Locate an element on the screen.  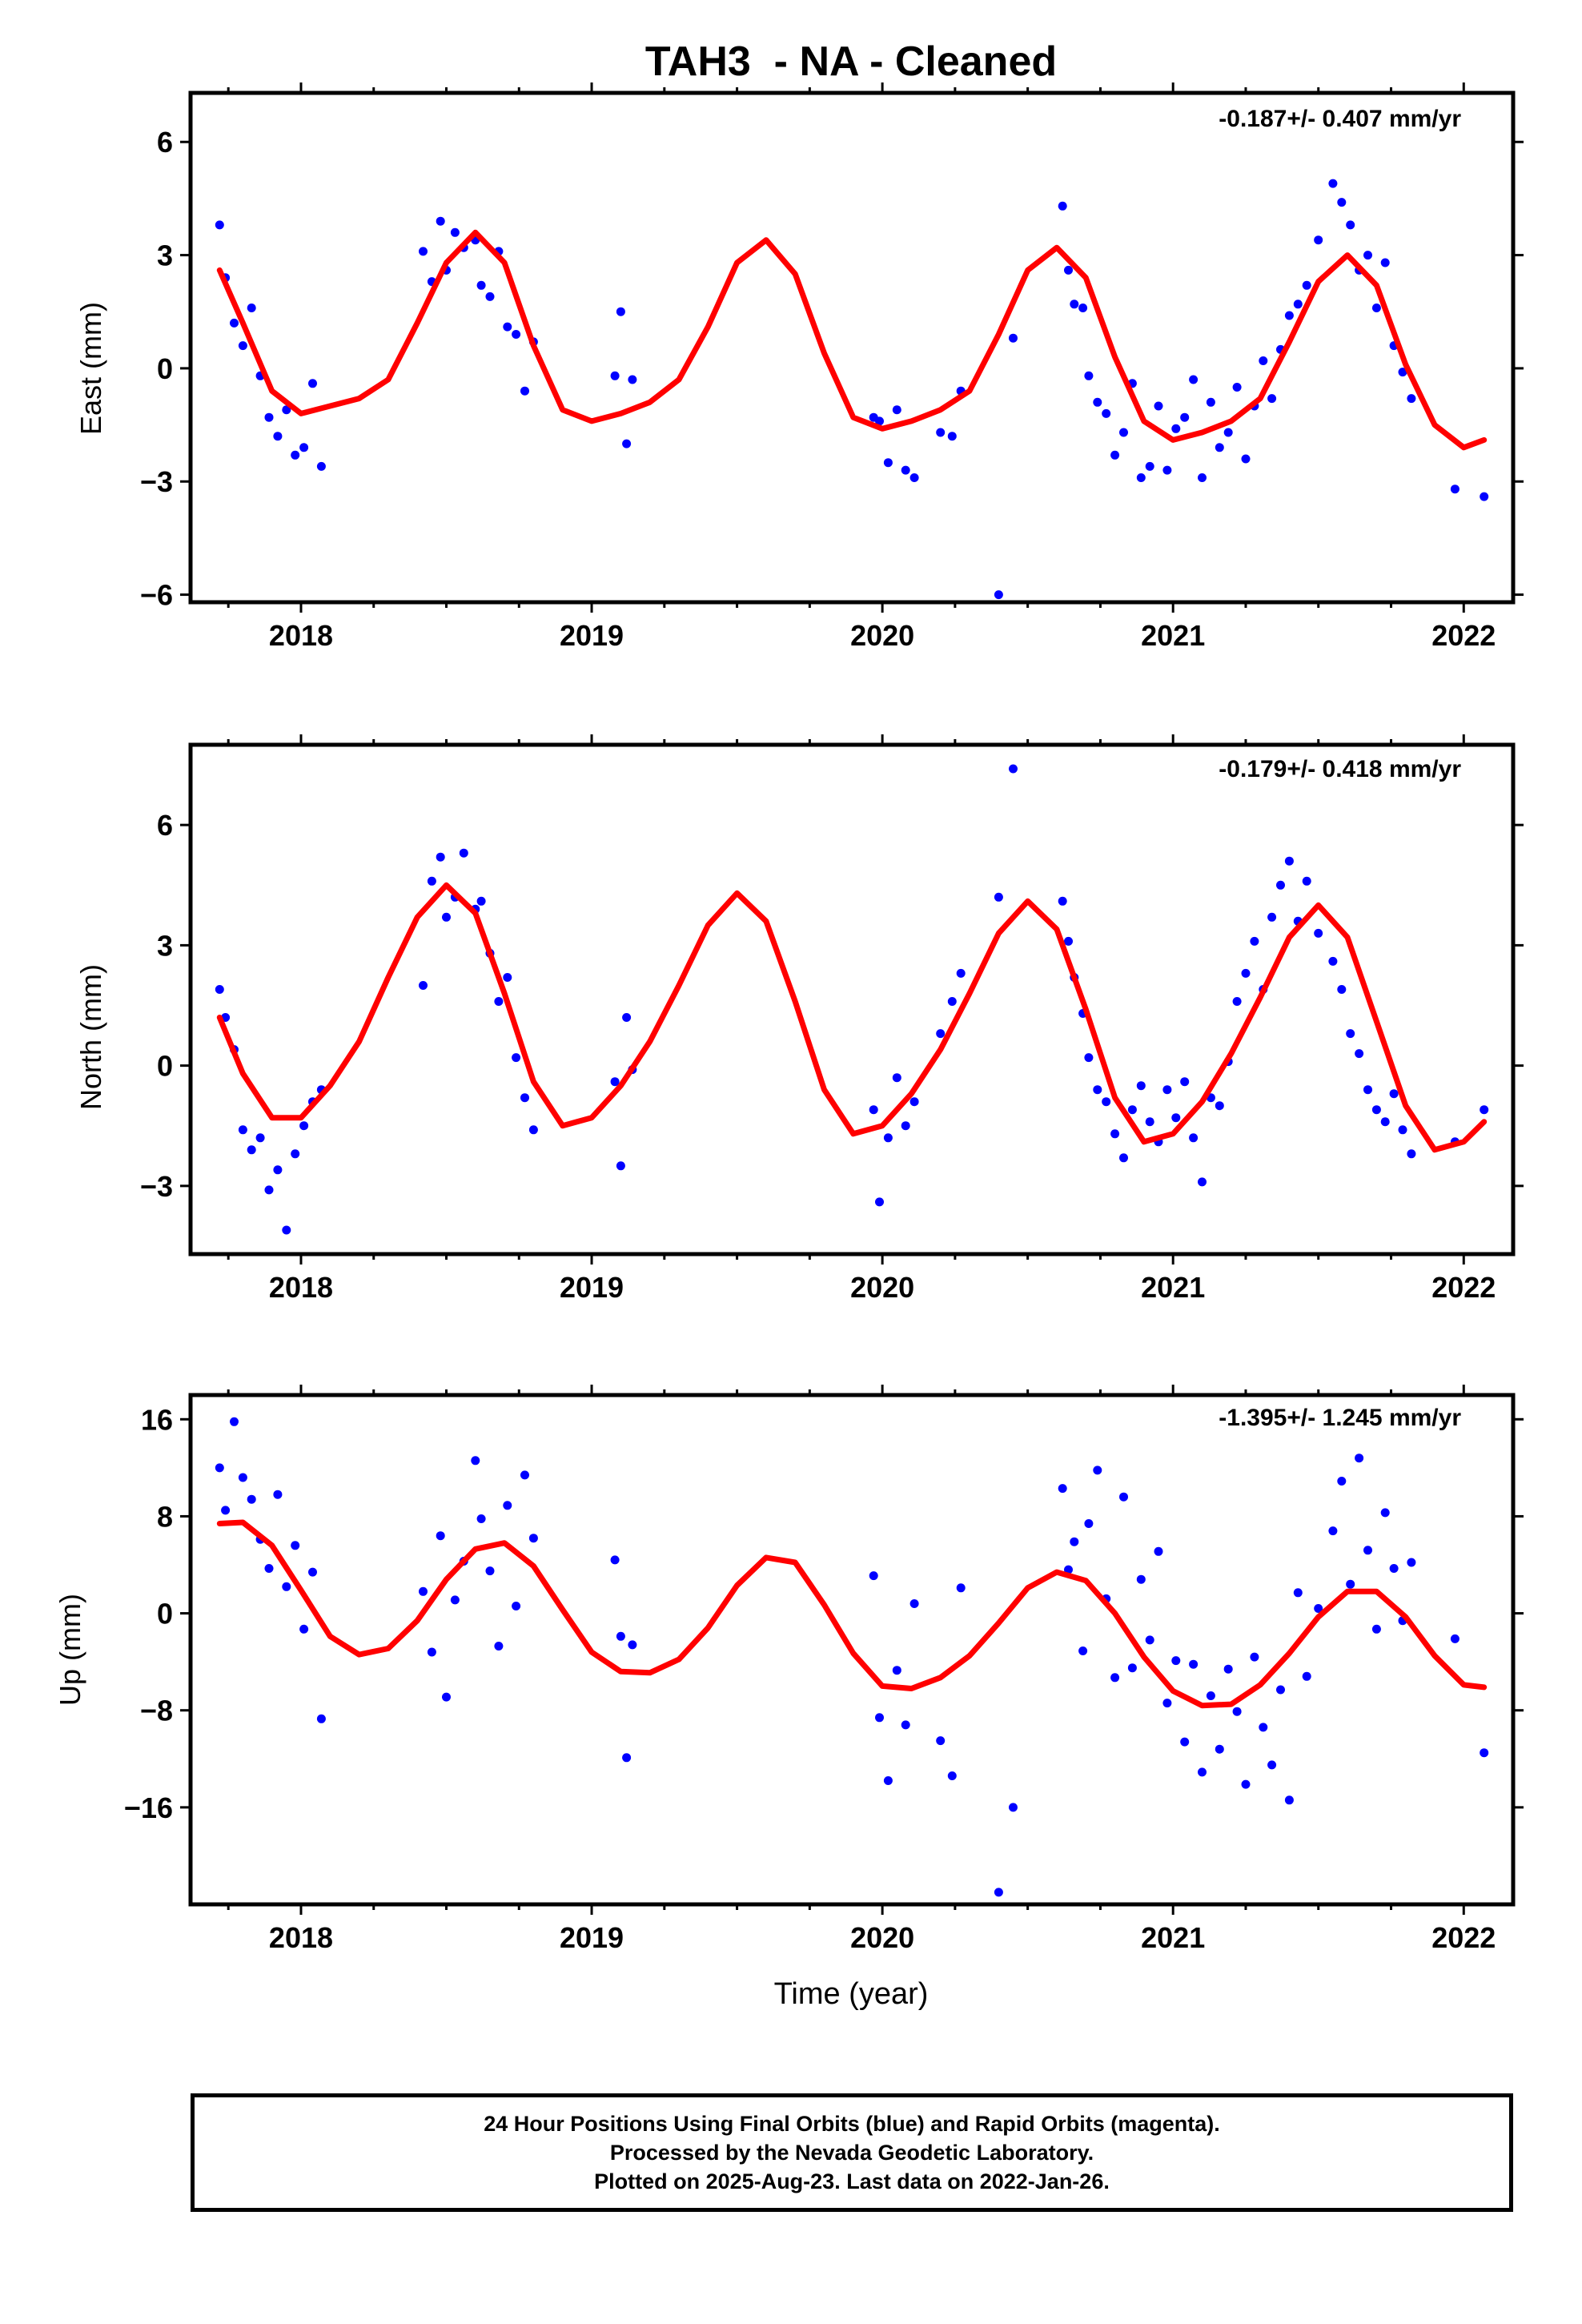
up-y-tick-label: 16 is located at coordinates (157, 1419).